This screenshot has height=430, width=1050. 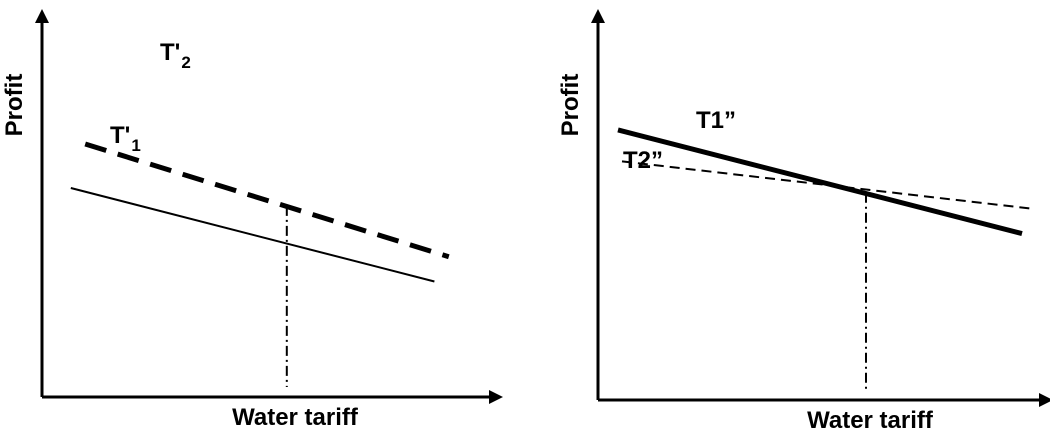 What do you see at coordinates (120, 135) in the screenshot?
I see `series-label-1: T'` at bounding box center [120, 135].